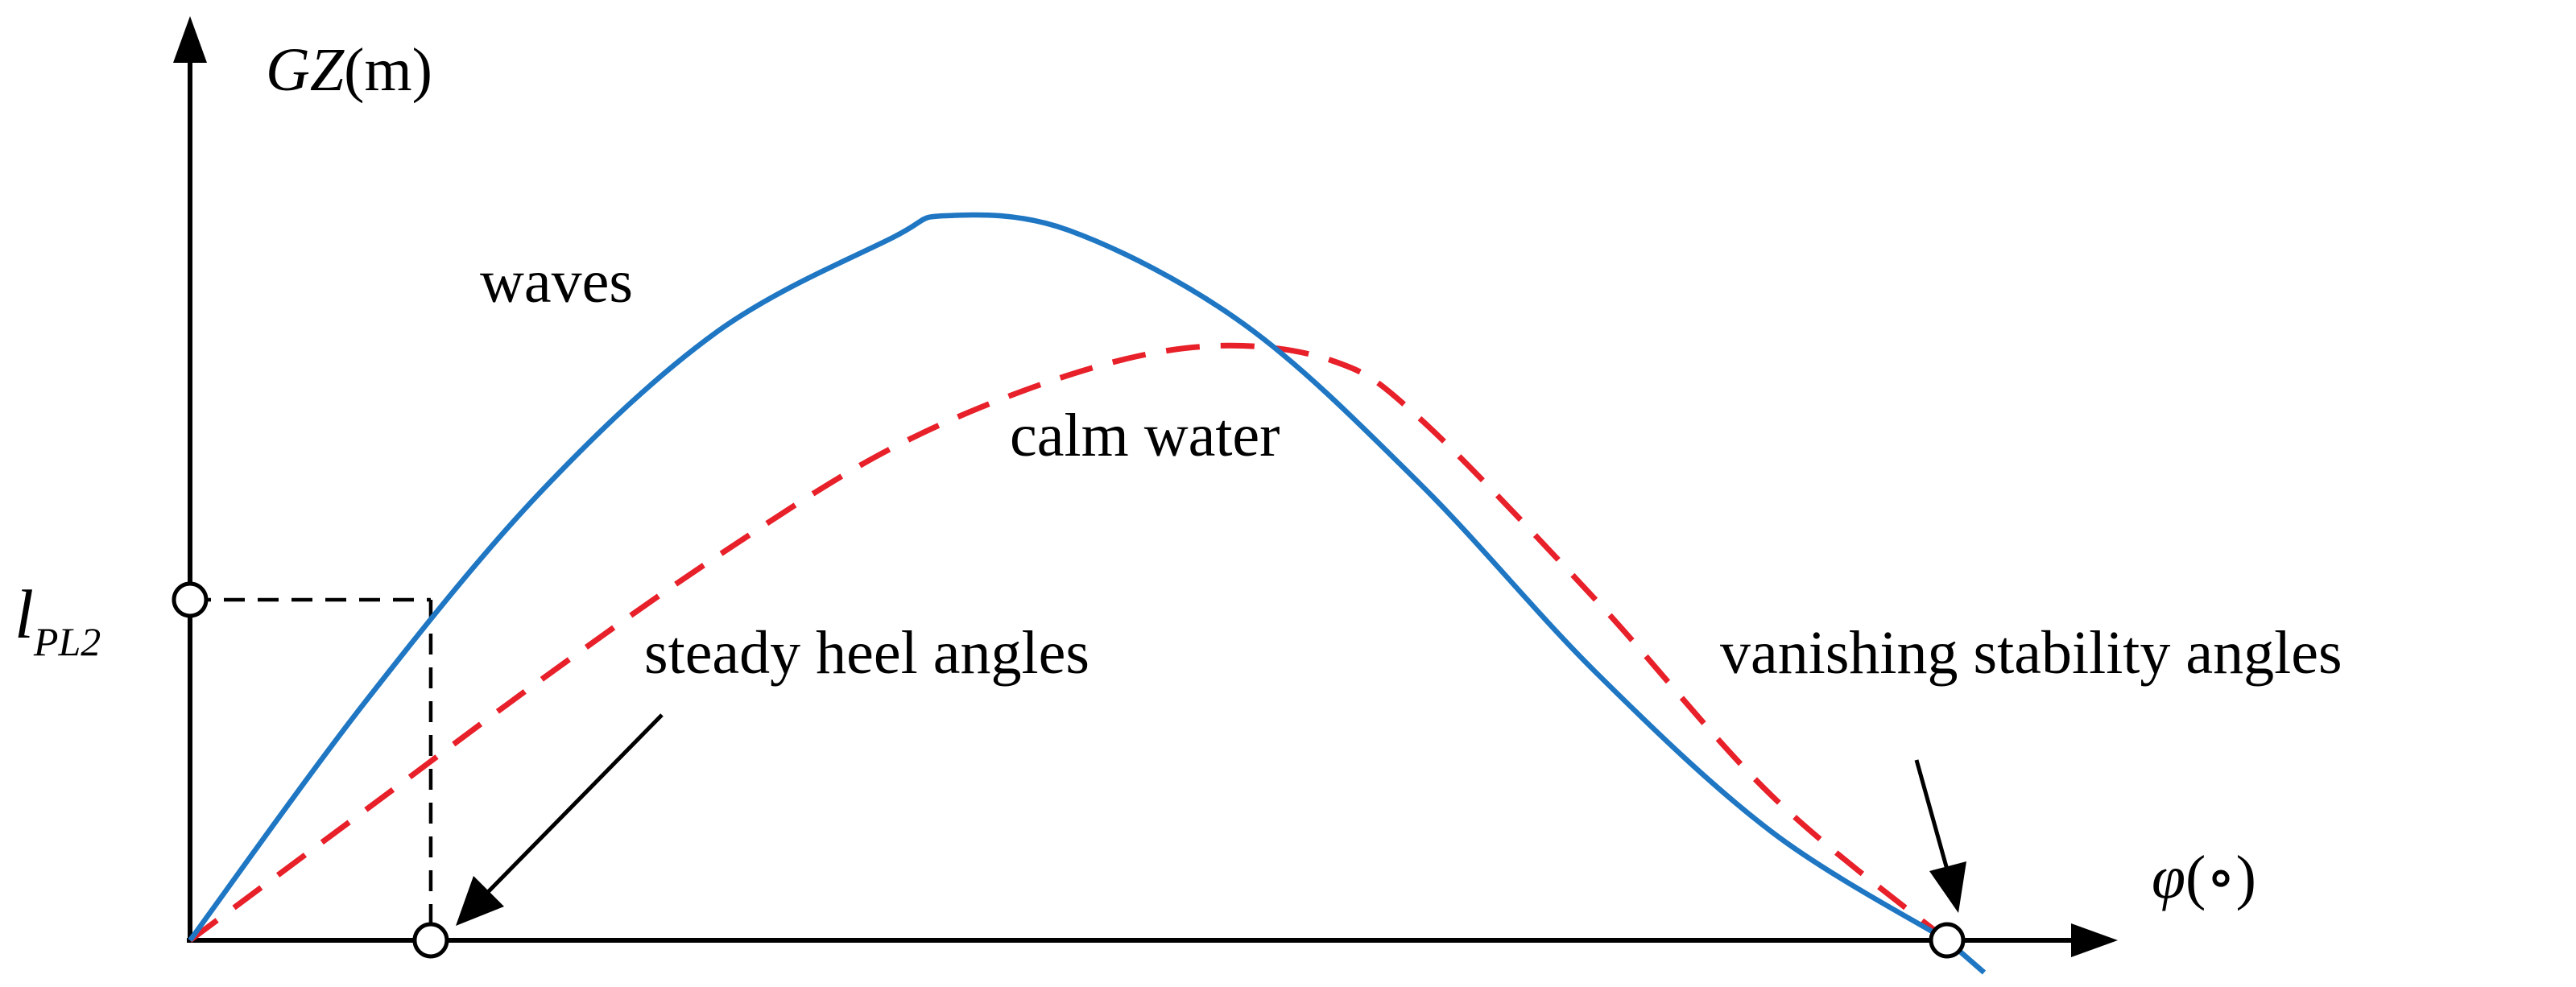 Image resolution: width=2576 pixels, height=987 pixels. Describe the element at coordinates (190, 600) in the screenshot. I see `guide-y-marker` at that location.